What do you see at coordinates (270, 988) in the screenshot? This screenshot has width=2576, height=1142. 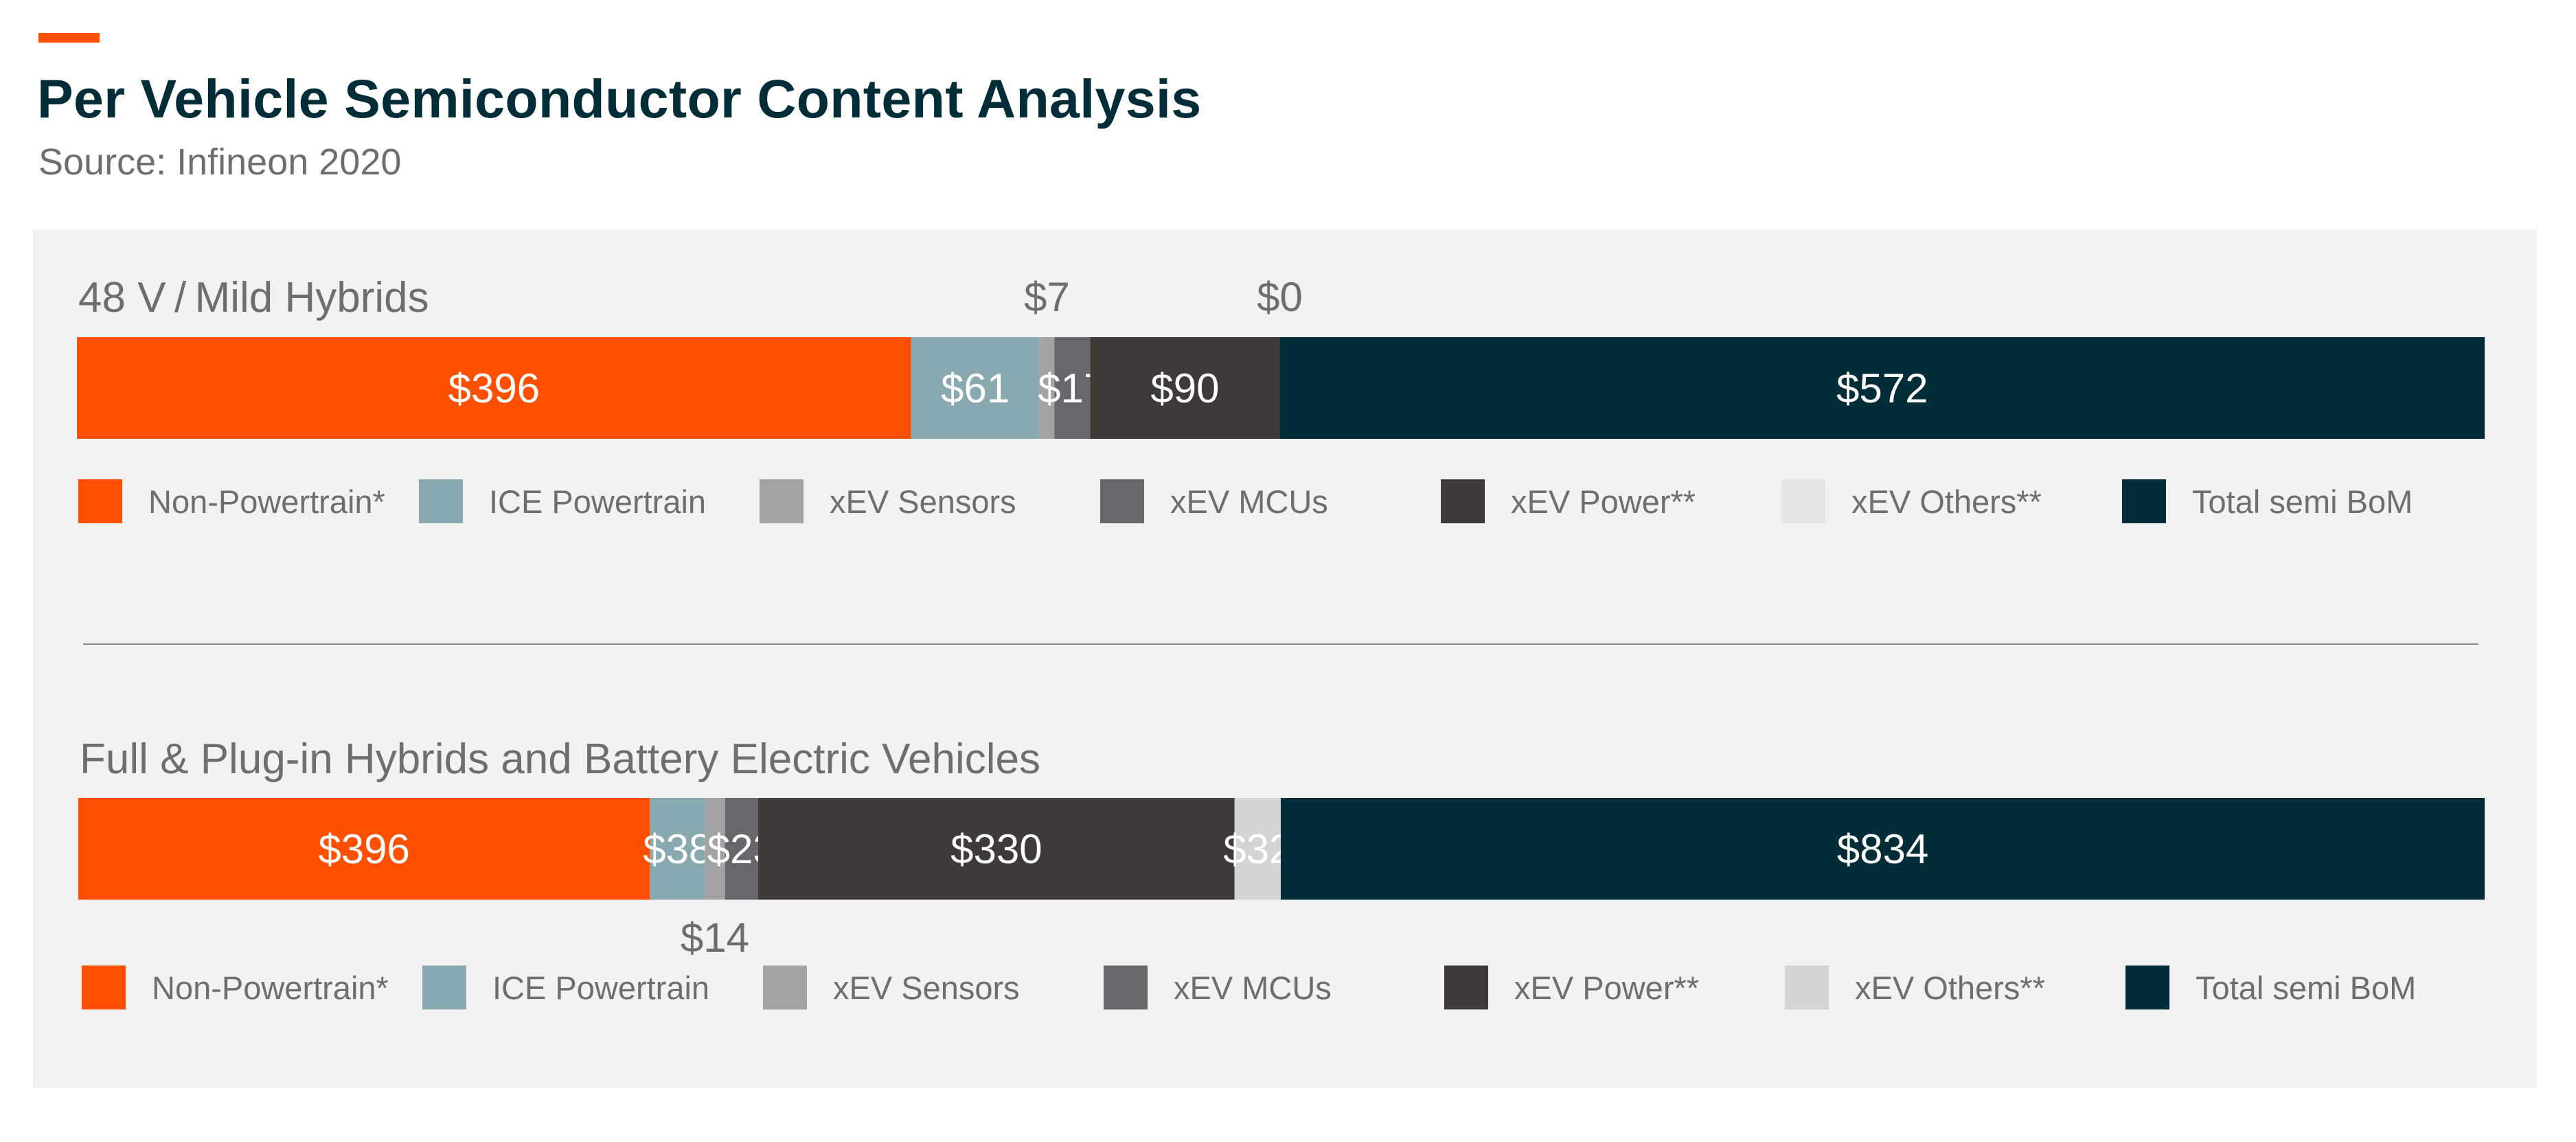 I see `chart-2-legend-label: Non-Powertrain*` at bounding box center [270, 988].